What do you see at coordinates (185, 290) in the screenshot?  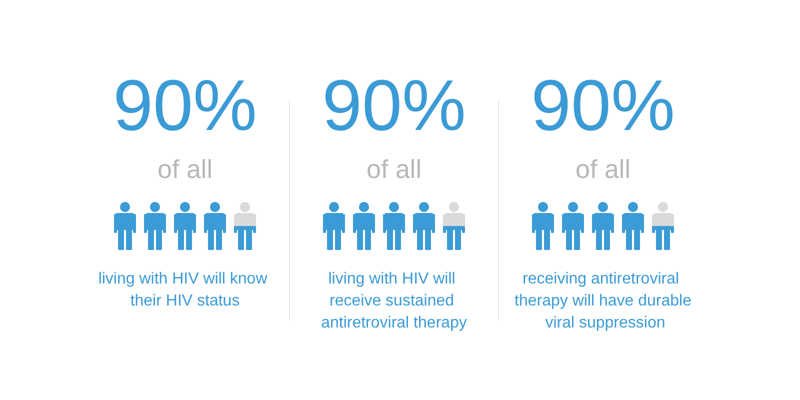 I see `text: living with HIV will know their HIV status` at bounding box center [185, 290].